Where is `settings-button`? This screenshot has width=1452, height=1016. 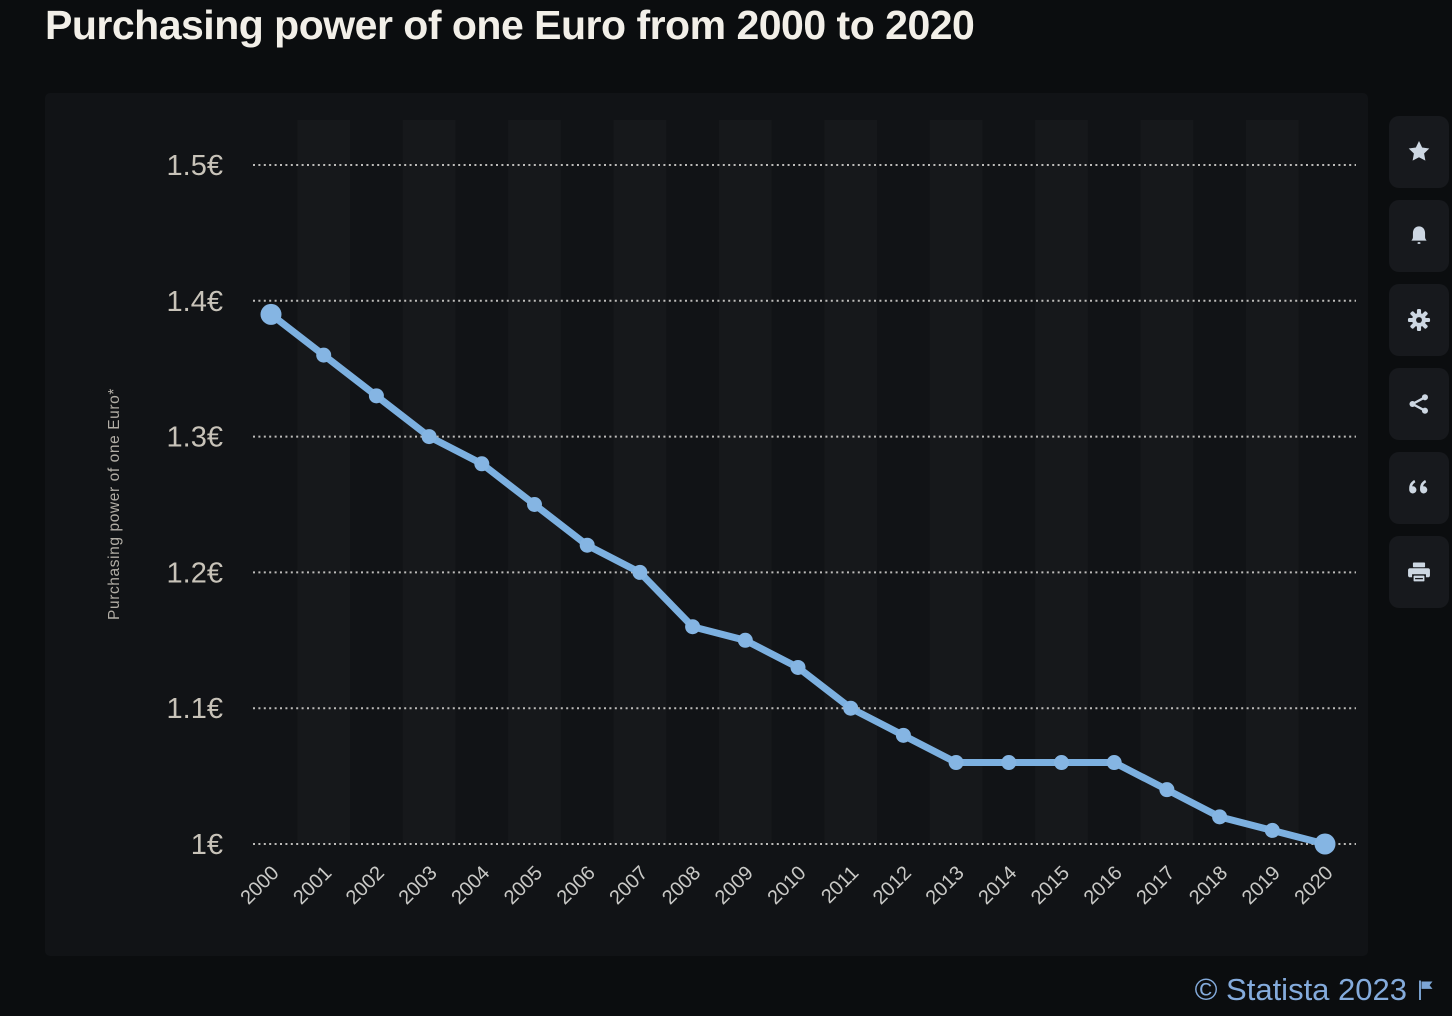 settings-button is located at coordinates (1419, 320).